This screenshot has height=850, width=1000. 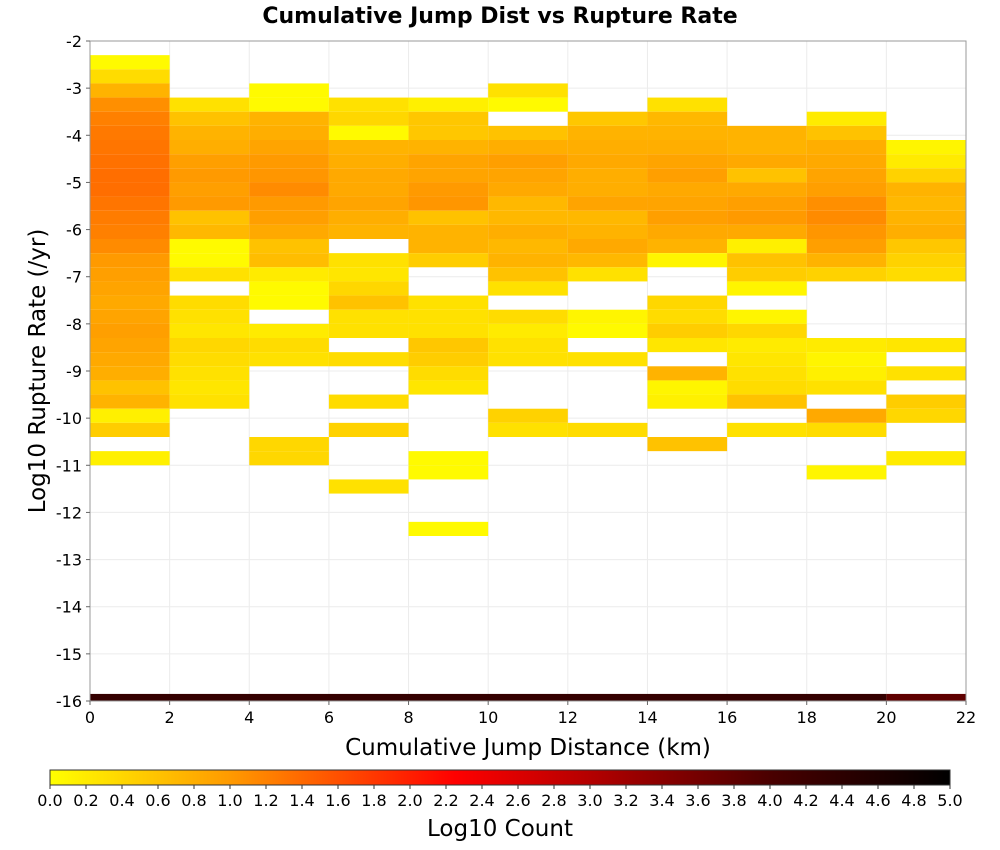 What do you see at coordinates (73, 371) in the screenshot?
I see `y-axis: -2 -3 -4 -5 -6 -7 -8 -9 -10 -11 -12 -13 -14 -15 -16` at bounding box center [73, 371].